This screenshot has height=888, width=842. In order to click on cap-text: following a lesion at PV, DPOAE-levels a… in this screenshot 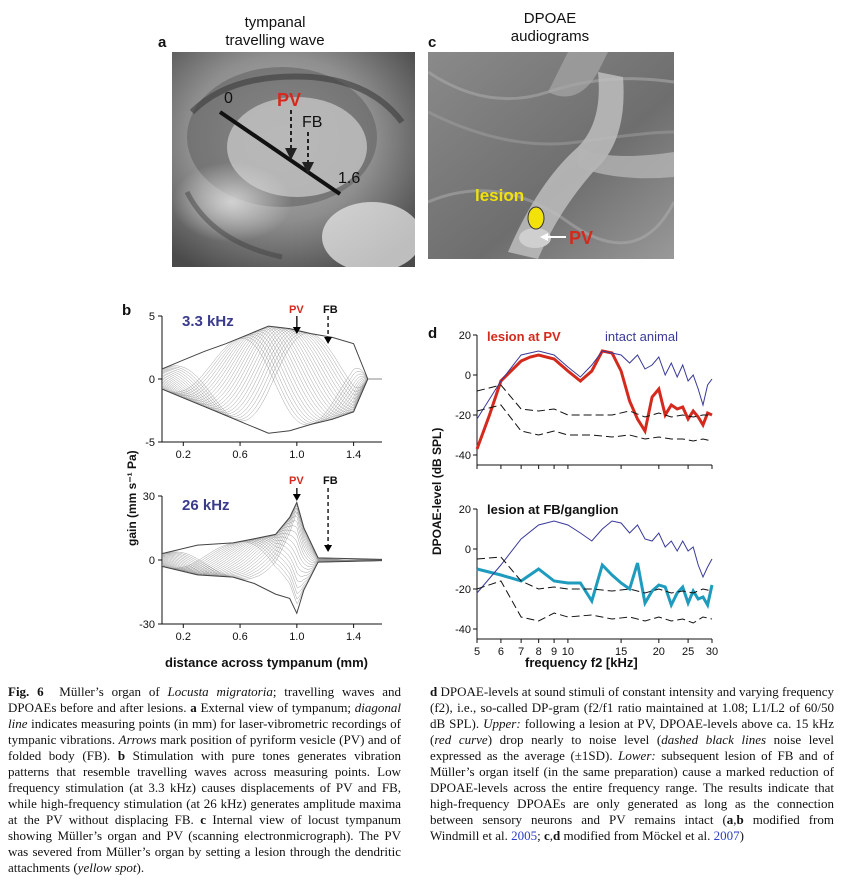, I will do `click(632, 731)`.